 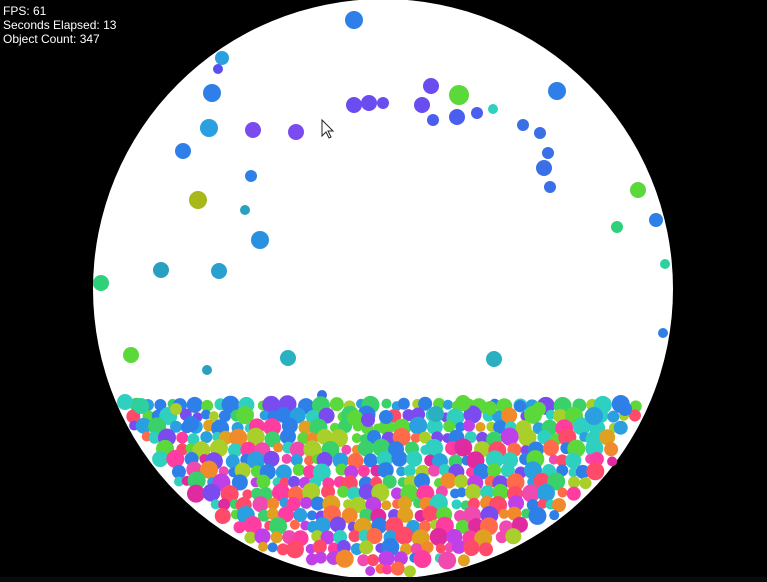 What do you see at coordinates (51, 39) in the screenshot?
I see `object-count-readout: Object Count: 347` at bounding box center [51, 39].